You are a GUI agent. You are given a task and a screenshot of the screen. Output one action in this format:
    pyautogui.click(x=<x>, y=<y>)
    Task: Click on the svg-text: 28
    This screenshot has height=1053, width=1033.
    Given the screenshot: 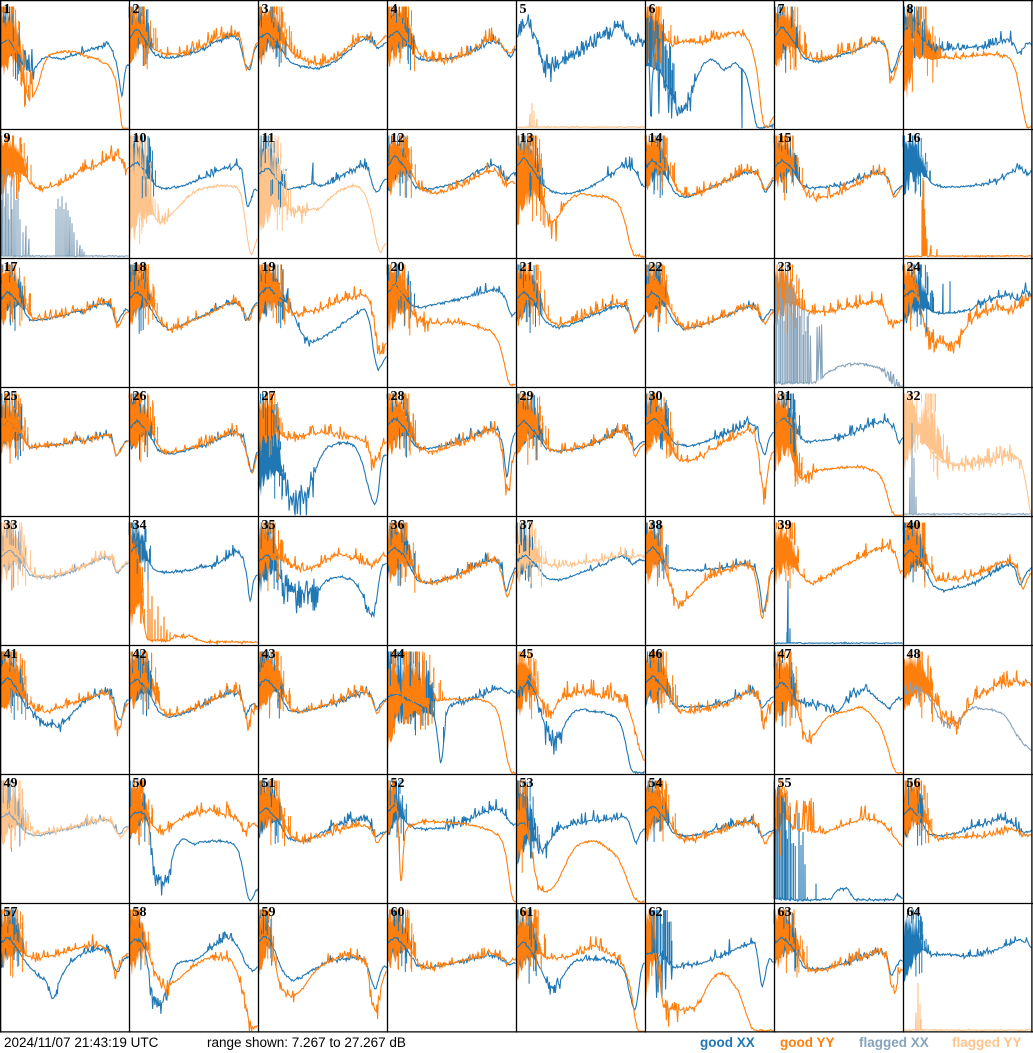 What is the action you would take?
    pyautogui.click(x=398, y=396)
    